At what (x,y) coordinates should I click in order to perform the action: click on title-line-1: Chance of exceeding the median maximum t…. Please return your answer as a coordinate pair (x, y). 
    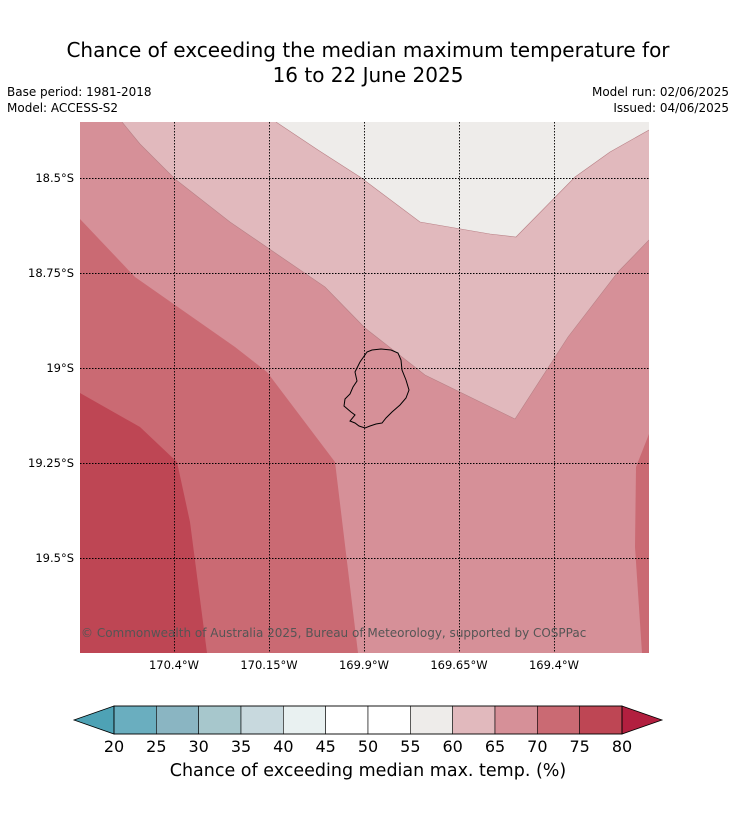
    Looking at the image, I should click on (368, 50).